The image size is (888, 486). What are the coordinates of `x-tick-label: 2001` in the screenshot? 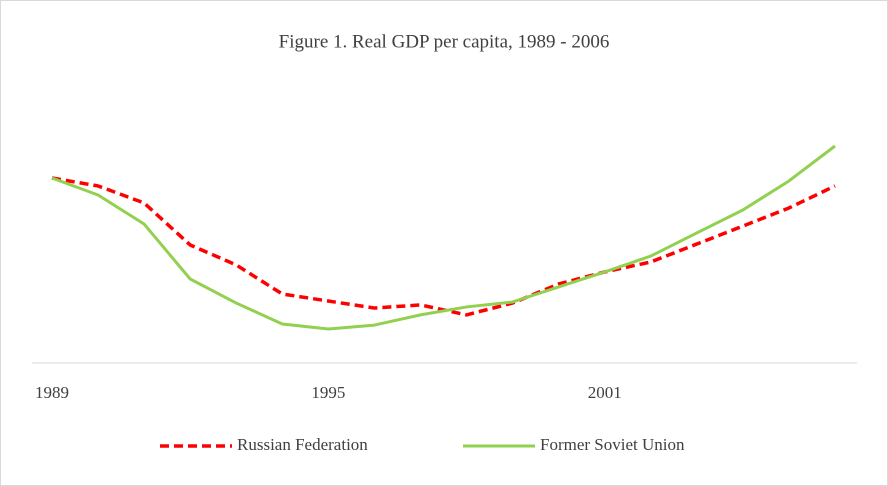 It's located at (605, 392).